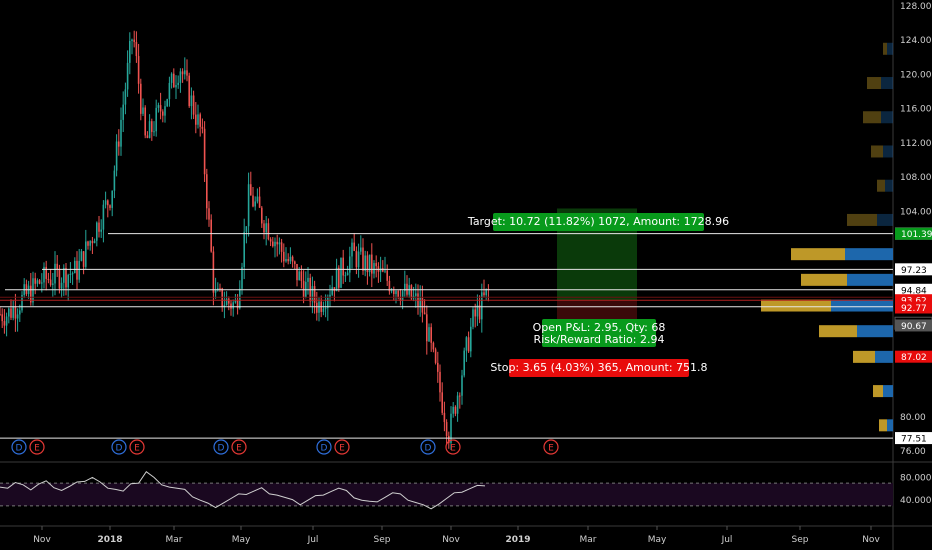  I want to click on price-tag-text: 92.77, so click(914, 309).